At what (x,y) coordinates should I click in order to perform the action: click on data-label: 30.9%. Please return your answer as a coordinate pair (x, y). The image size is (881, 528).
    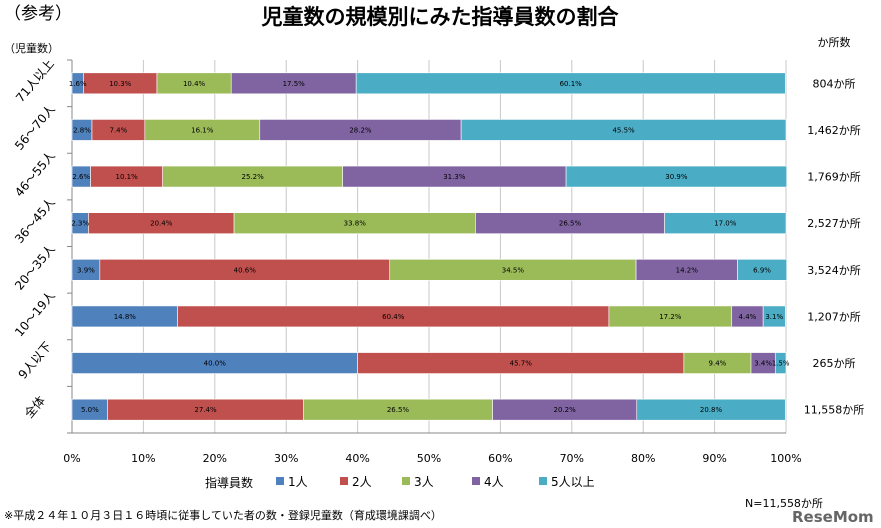
    Looking at the image, I should click on (676, 177).